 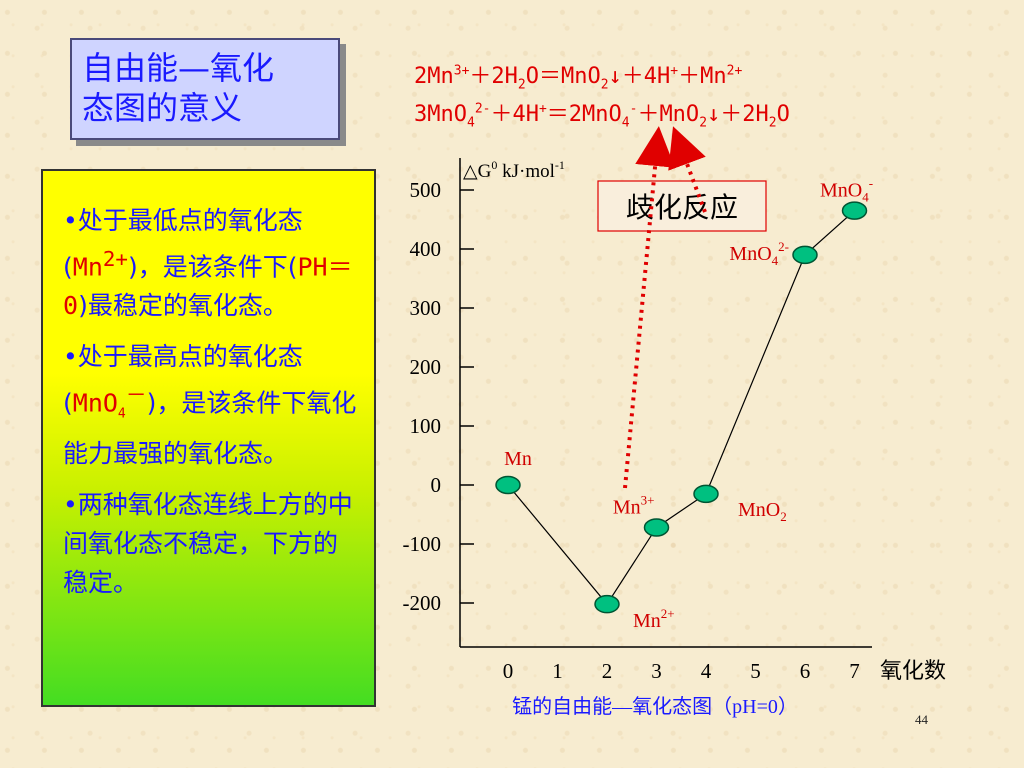 What do you see at coordinates (633, 109) in the screenshot?
I see `eq2-sup: -` at bounding box center [633, 109].